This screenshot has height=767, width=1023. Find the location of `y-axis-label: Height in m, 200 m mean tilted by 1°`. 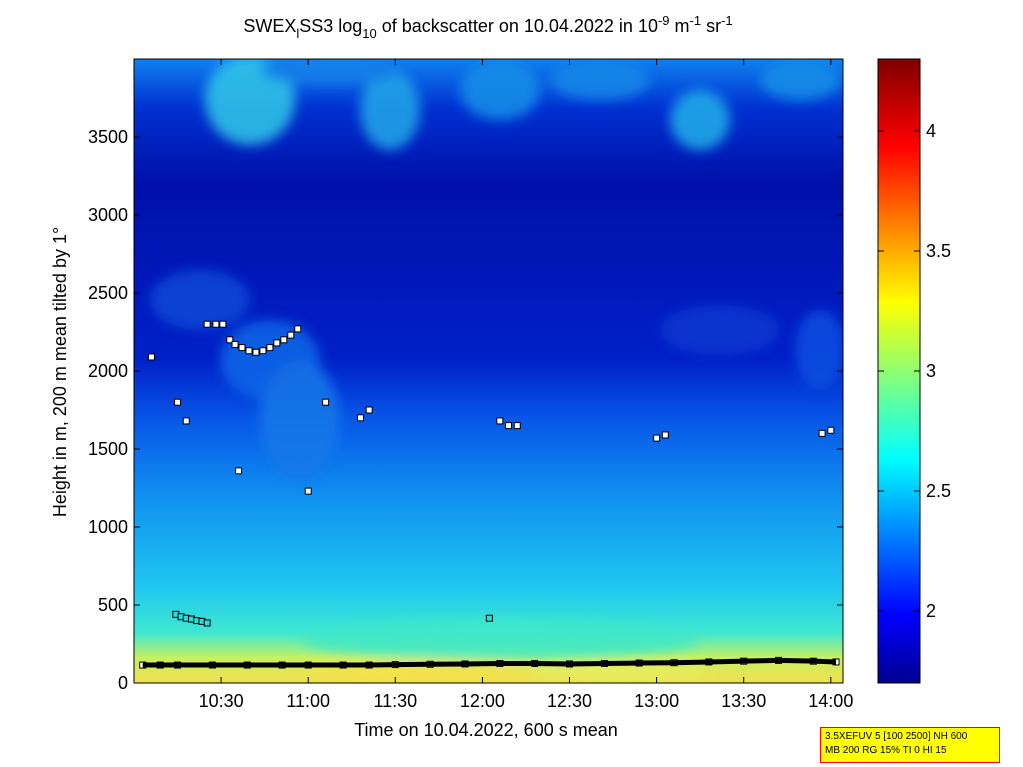

y-axis-label: Height in m, 200 m mean tilted by 1° is located at coordinates (60, 372).